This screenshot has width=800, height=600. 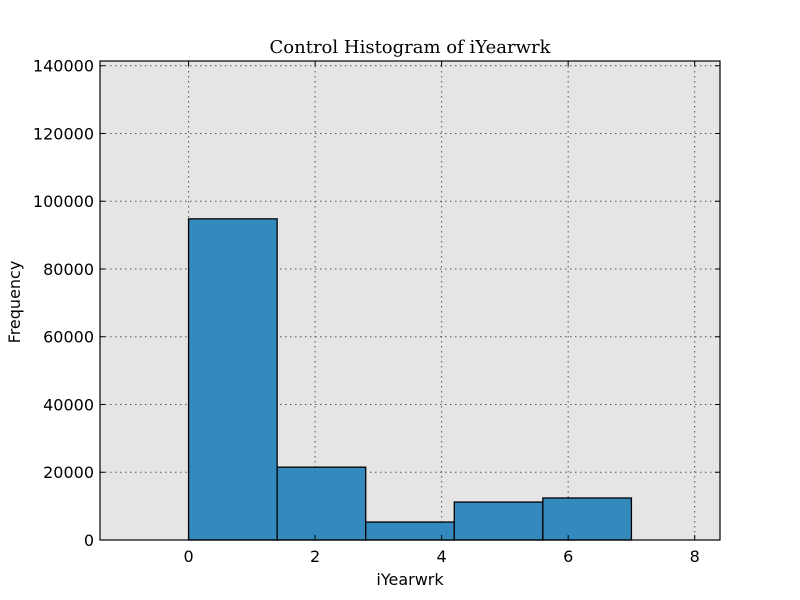 What do you see at coordinates (188, 556) in the screenshot?
I see `x-tick-label: 0` at bounding box center [188, 556].